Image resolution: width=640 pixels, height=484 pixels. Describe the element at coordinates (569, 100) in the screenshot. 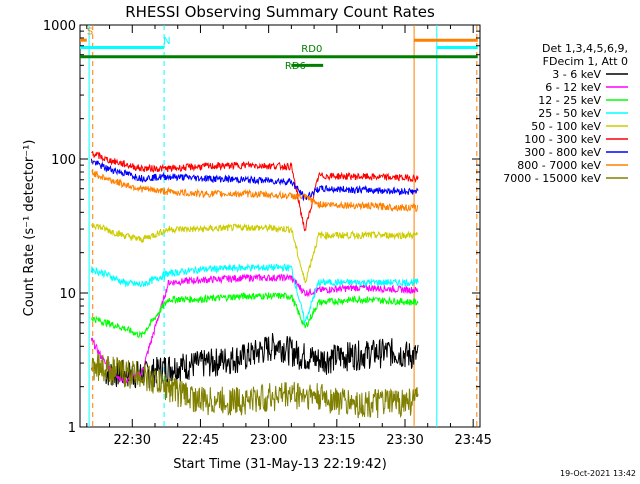

I see `legend-label-2: 12 - 25 keV` at that location.